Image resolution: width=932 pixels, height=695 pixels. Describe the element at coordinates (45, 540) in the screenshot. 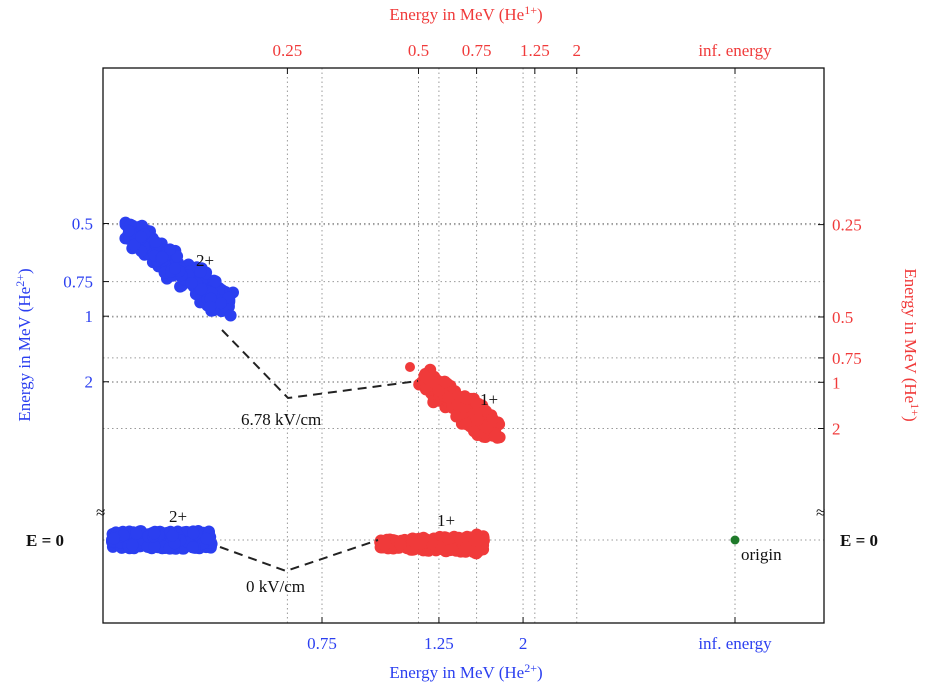

I see `left-zero-label: E = 0` at that location.